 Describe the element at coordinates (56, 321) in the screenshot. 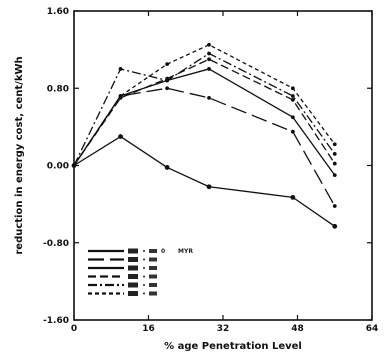

I see `y-tick-label: -1.60` at that location.